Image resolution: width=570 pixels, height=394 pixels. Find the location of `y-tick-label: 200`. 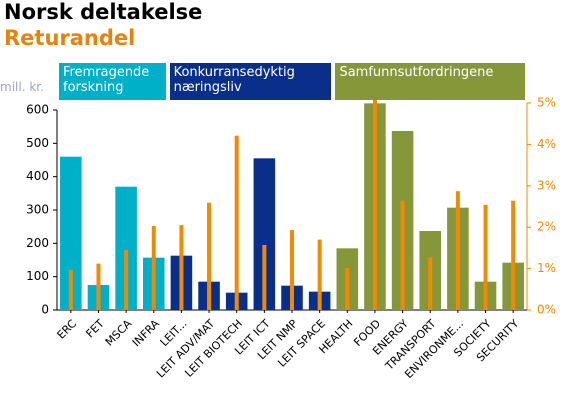

y-tick-label: 200 is located at coordinates (37, 243).